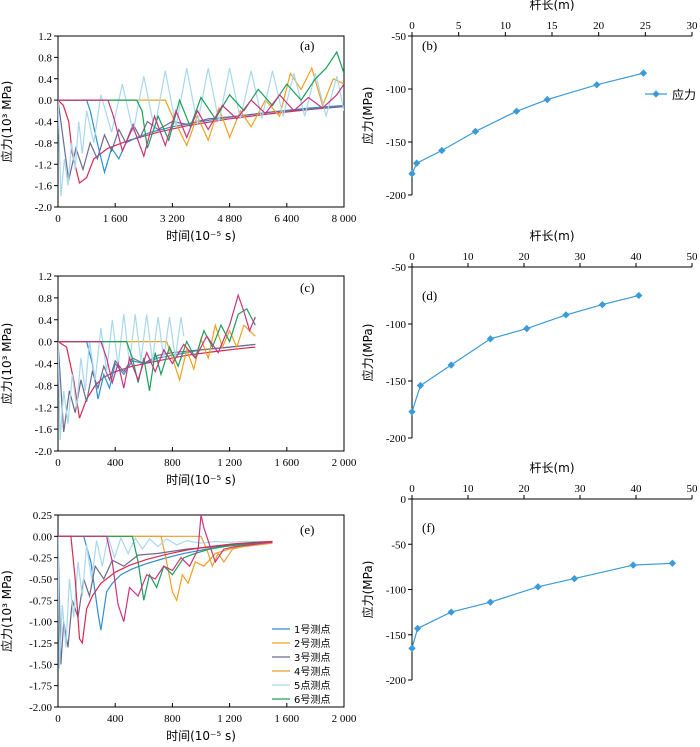 The height and width of the screenshot is (747, 700). I want to click on y-tick-label: -150, so click(396, 143).